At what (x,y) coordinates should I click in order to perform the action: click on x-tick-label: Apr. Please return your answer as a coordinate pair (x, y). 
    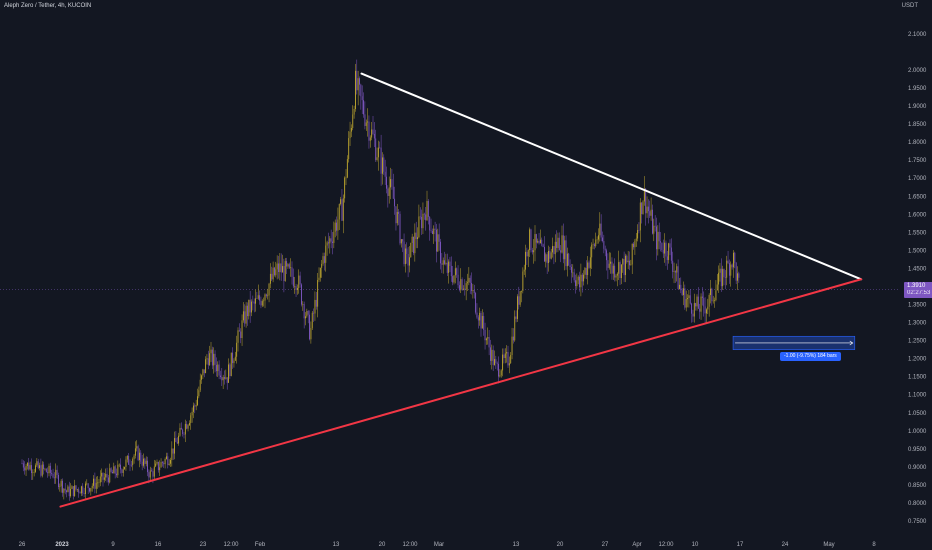
    Looking at the image, I should click on (636, 545).